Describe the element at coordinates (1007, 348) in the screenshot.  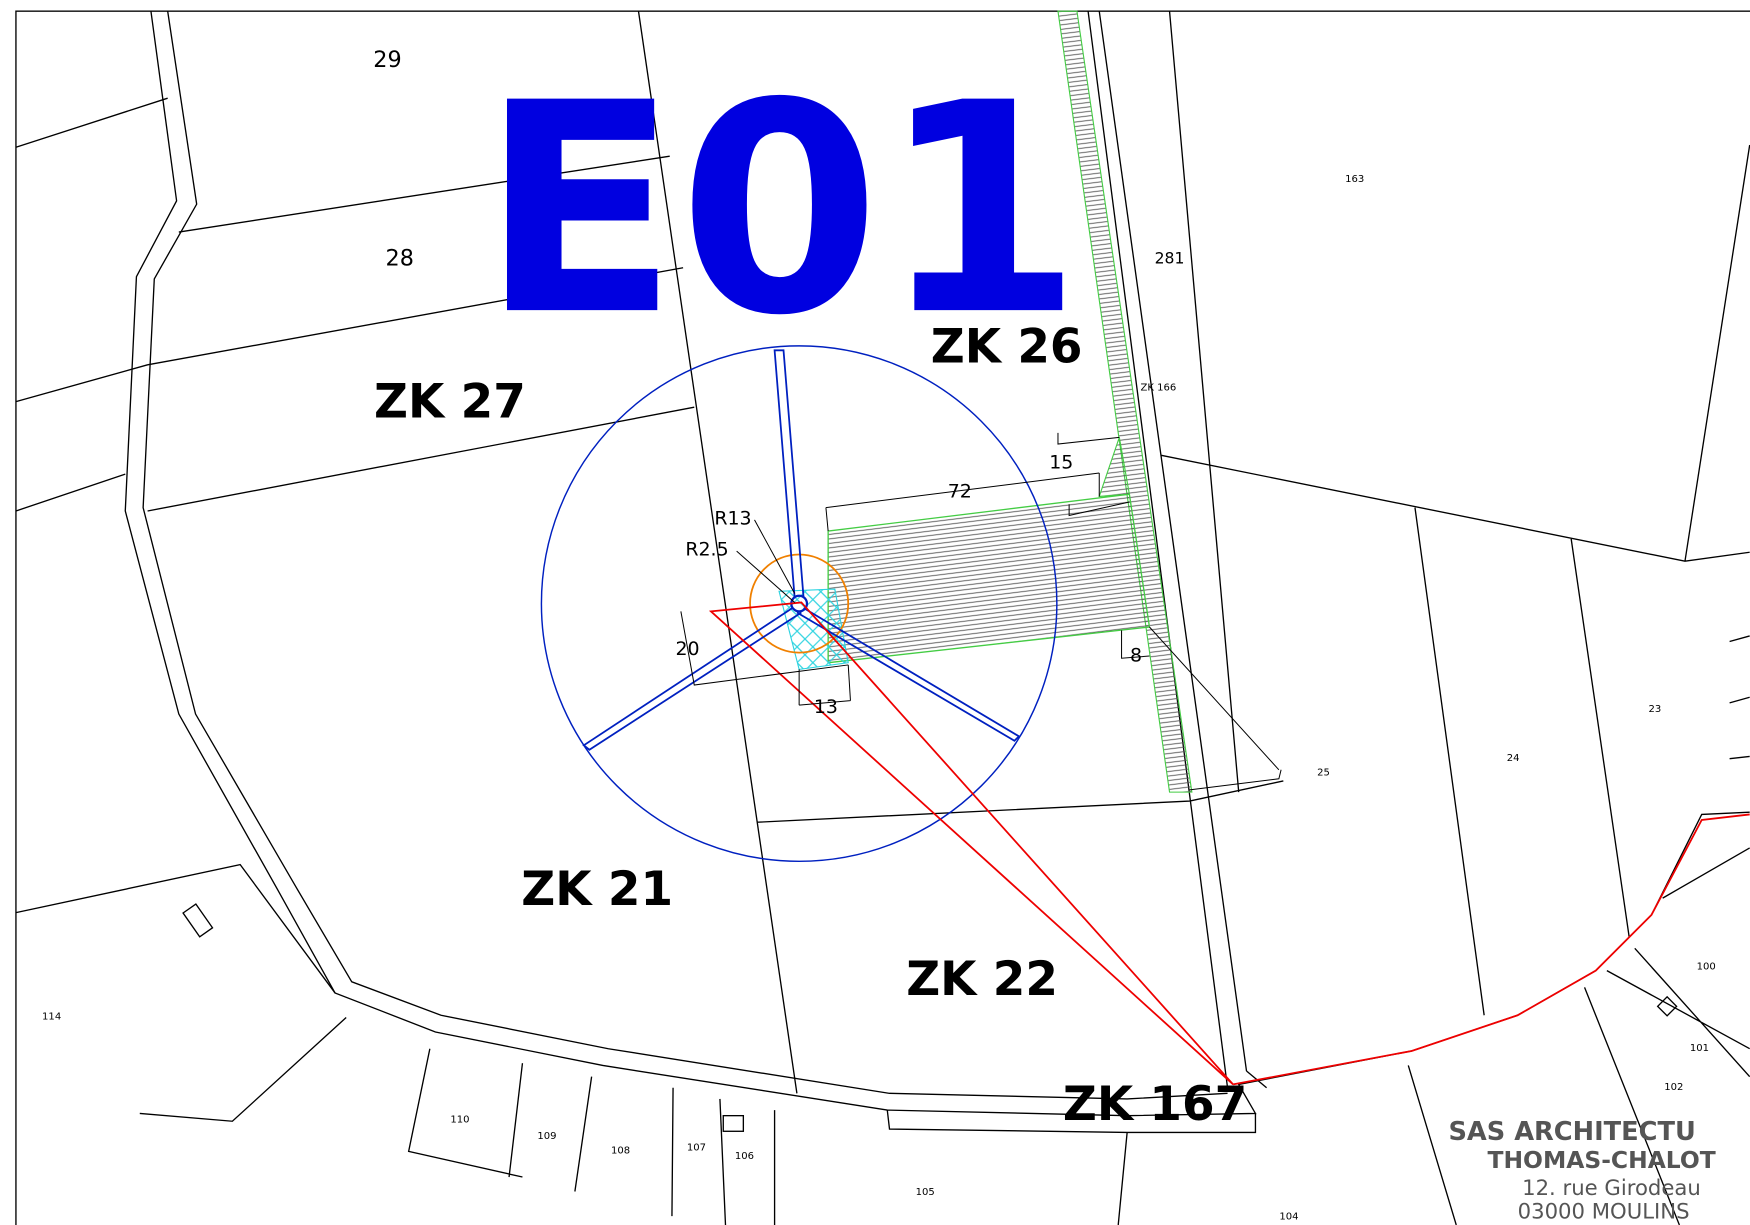
I see `parcel-label: ZK 26` at that location.